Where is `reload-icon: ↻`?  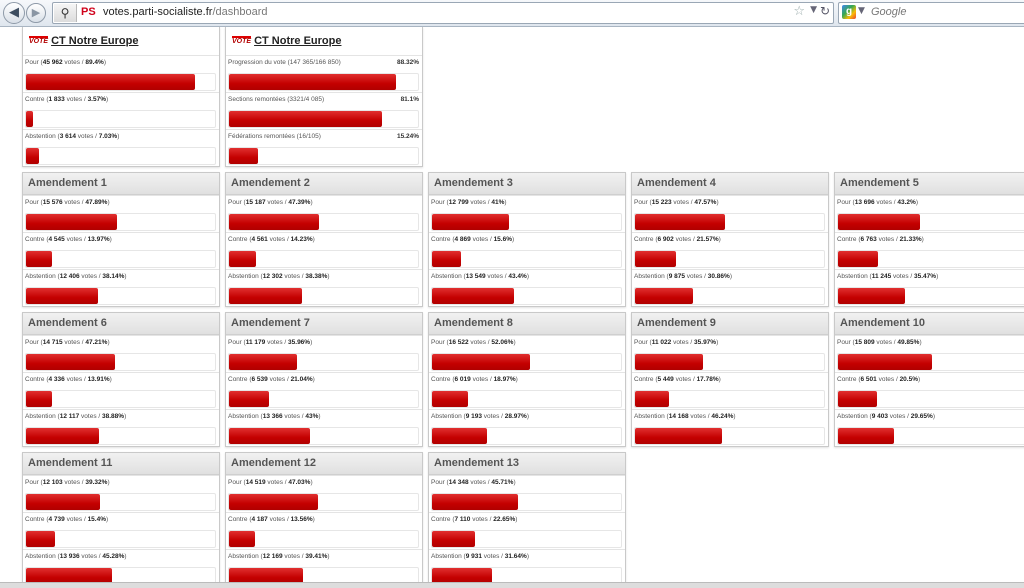 reload-icon: ↻ is located at coordinates (824, 11).